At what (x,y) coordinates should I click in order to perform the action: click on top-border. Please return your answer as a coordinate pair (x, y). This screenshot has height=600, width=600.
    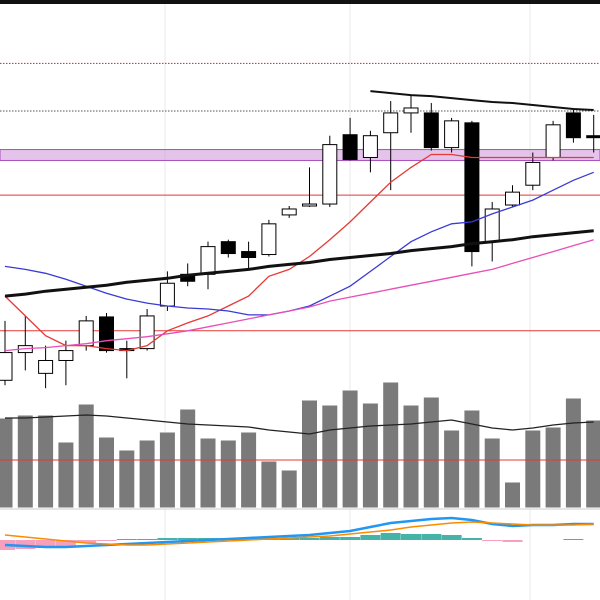
    Looking at the image, I should click on (300, 2).